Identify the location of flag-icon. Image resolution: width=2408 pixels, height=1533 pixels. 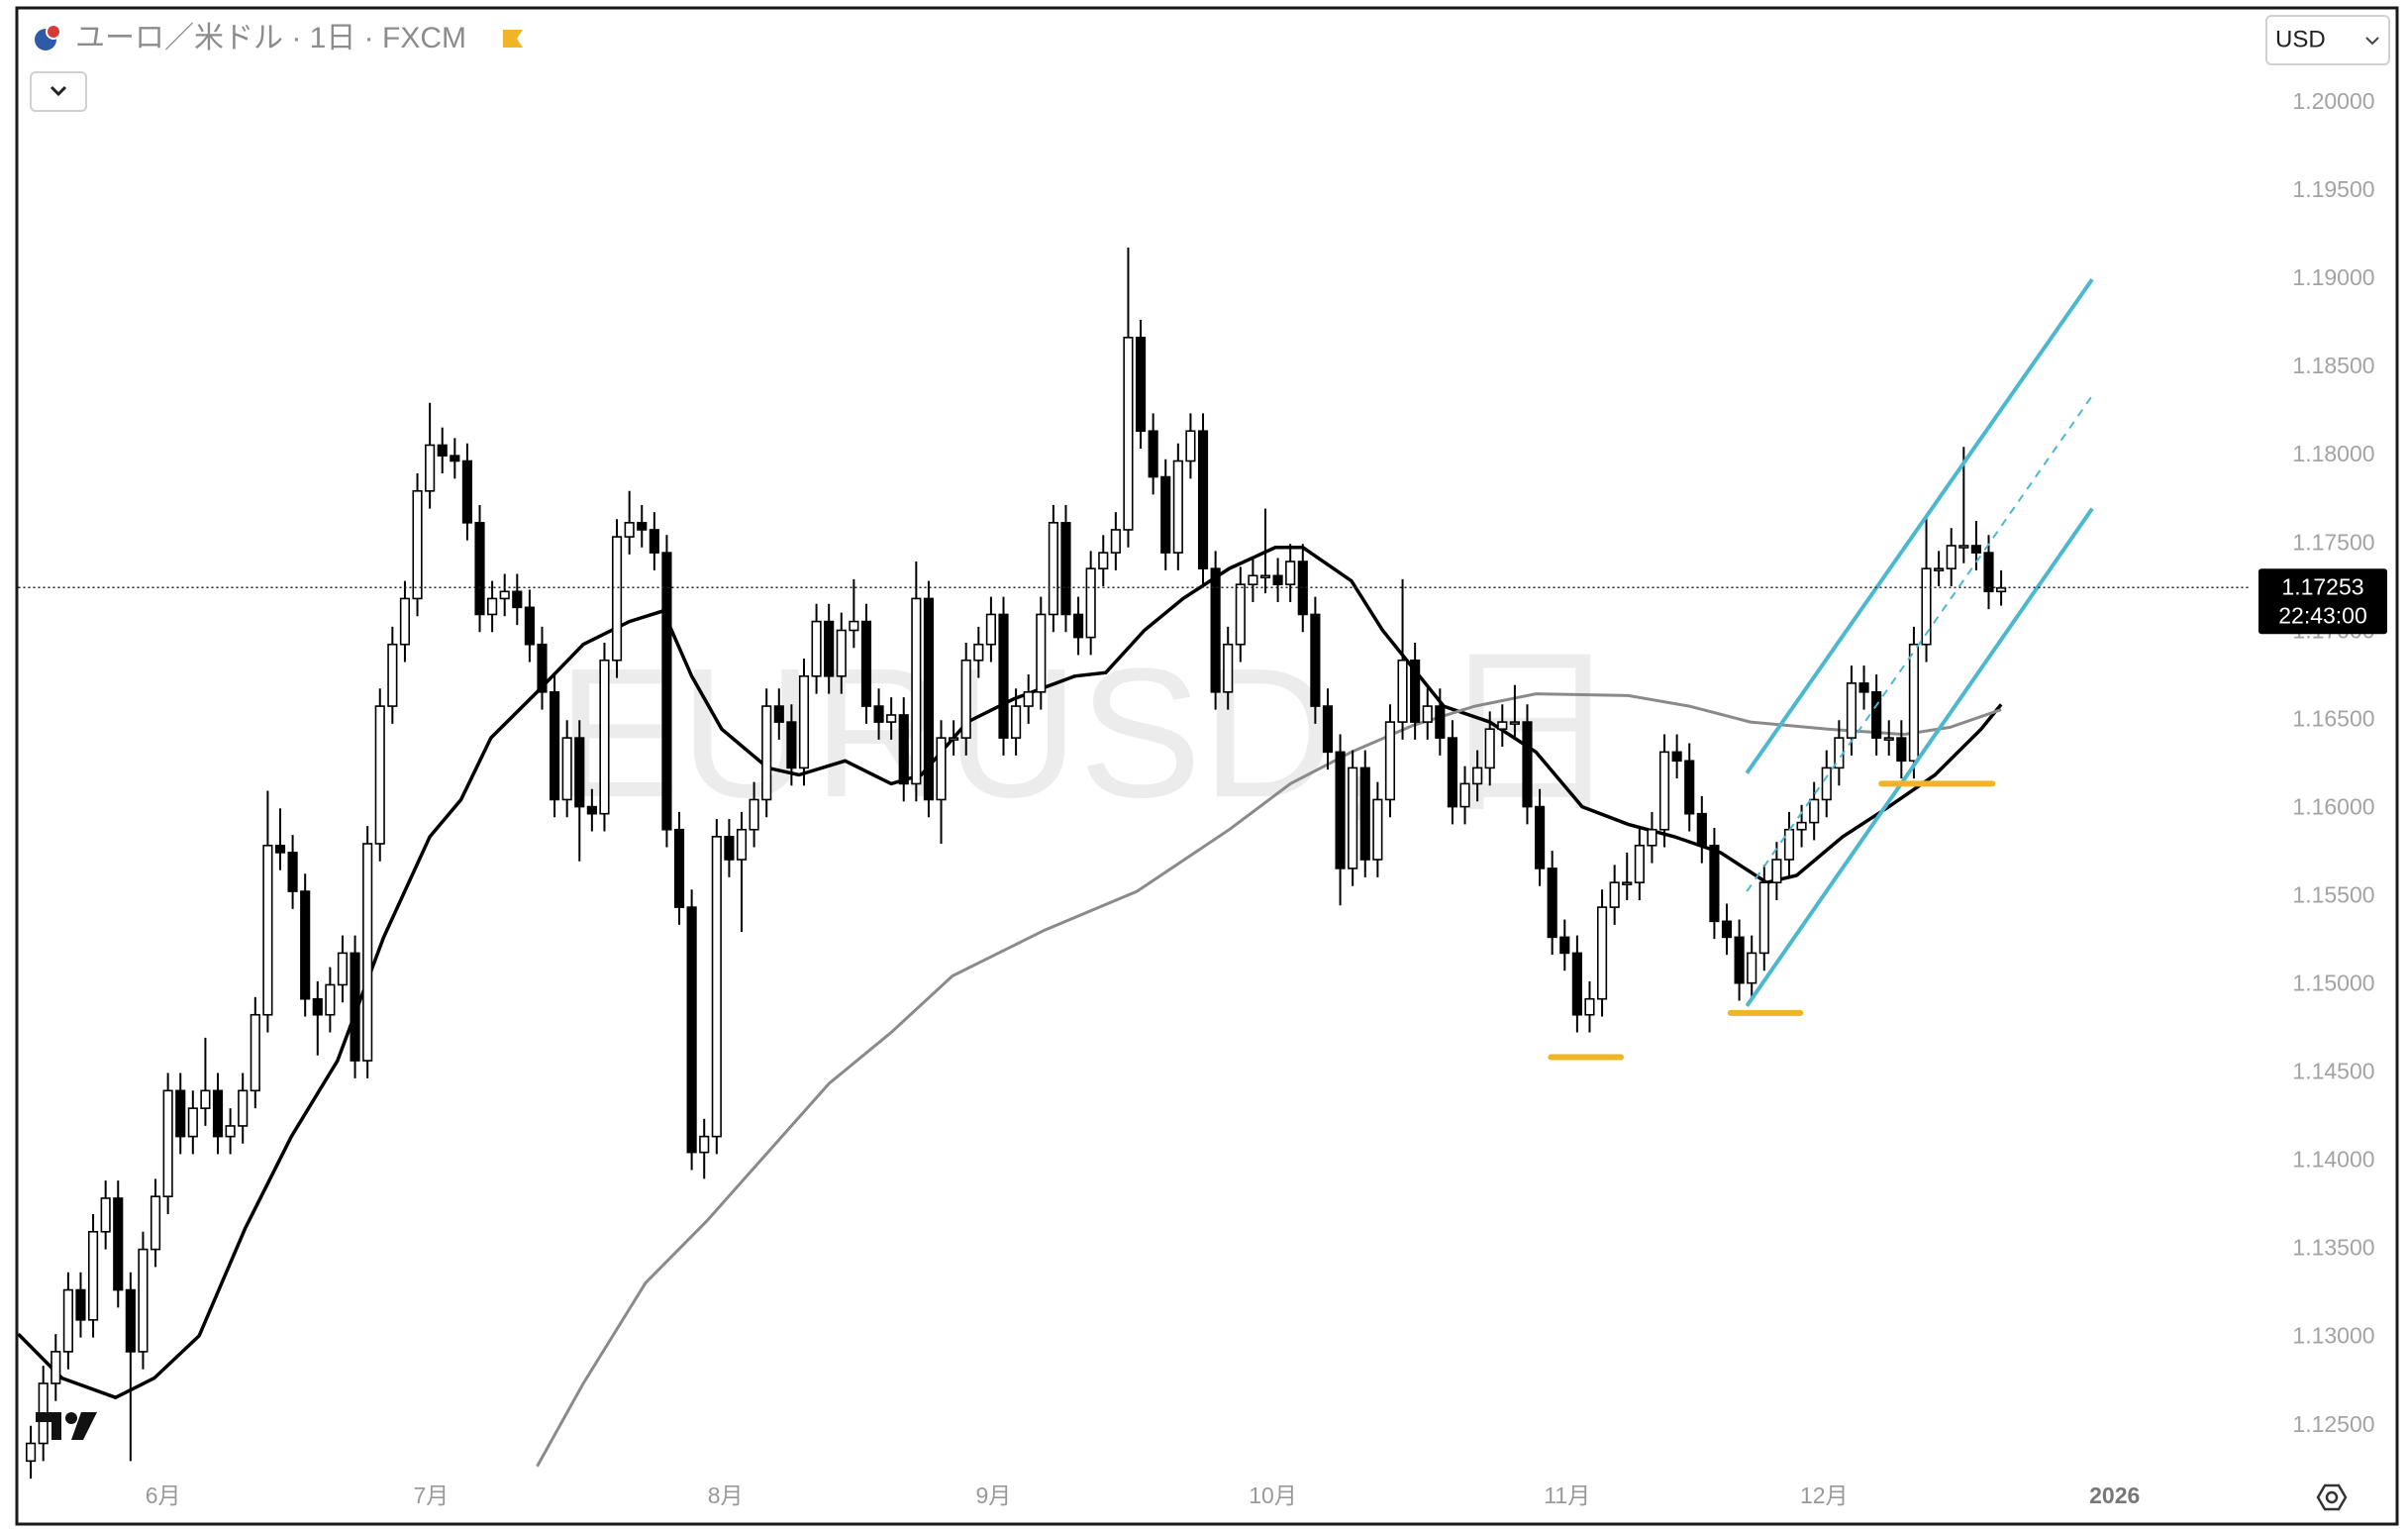
(513, 39).